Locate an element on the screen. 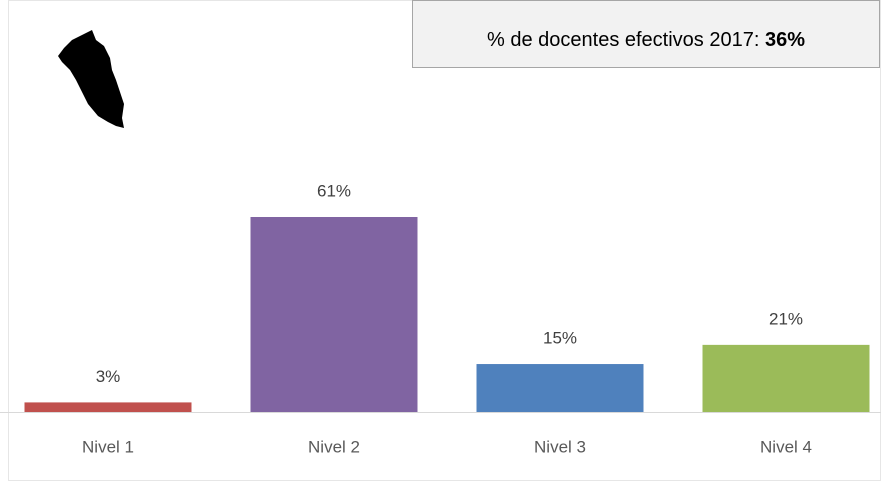 The height and width of the screenshot is (481, 881). value-label: 61% is located at coordinates (334, 190).